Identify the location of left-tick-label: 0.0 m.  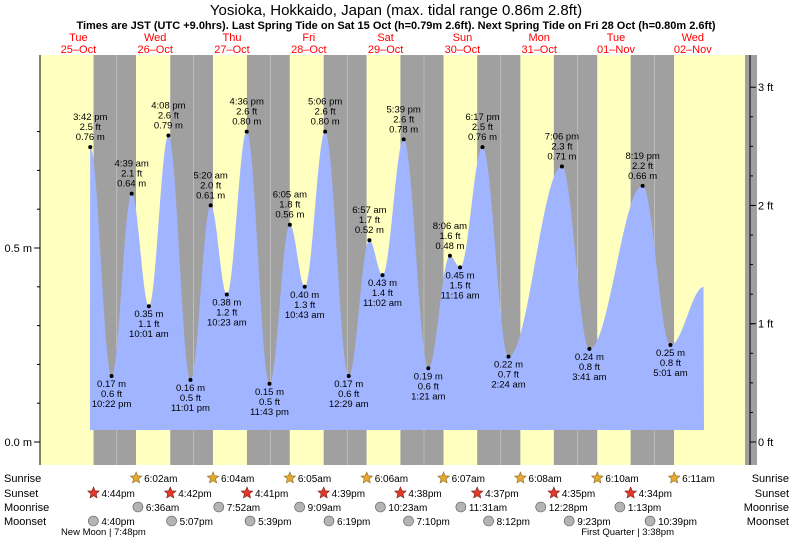
(18, 443).